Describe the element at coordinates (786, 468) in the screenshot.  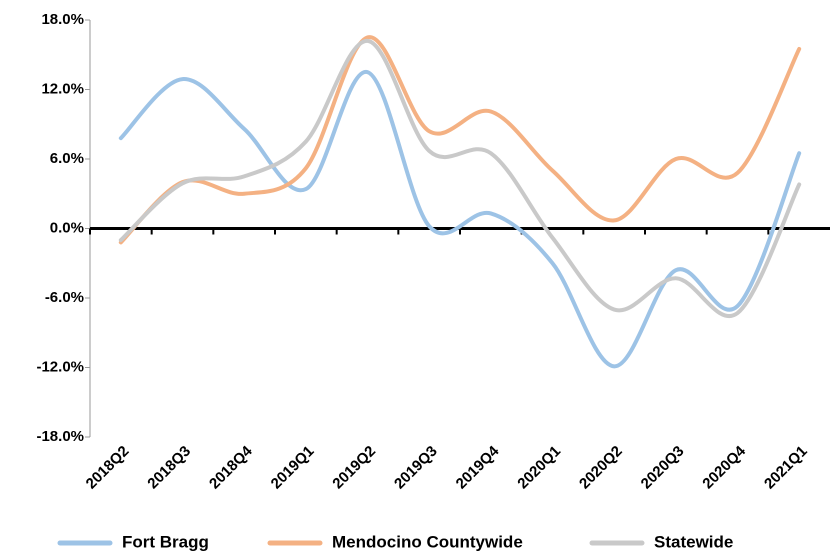
I see `x-tick-label: 2021Q1` at that location.